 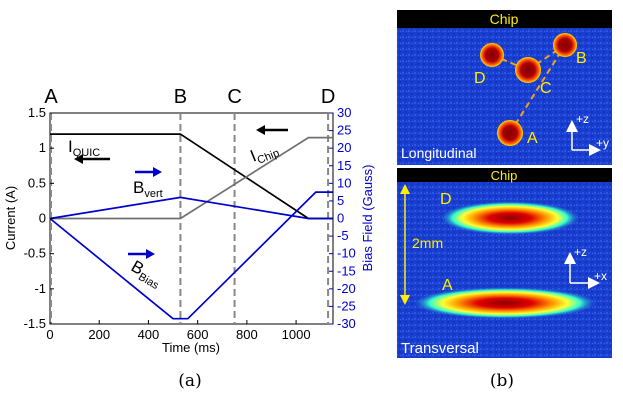 I want to click on scale-label: 2mm, so click(x=427, y=243).